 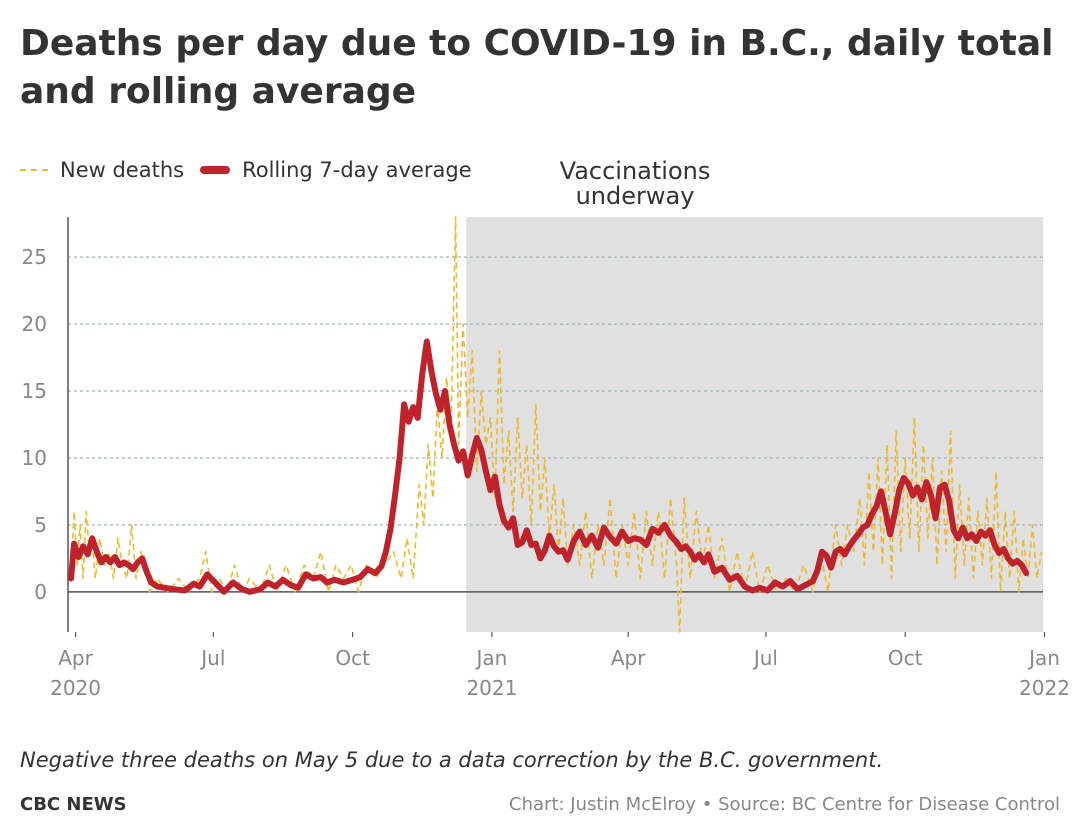 I want to click on y-tick-label: 10, so click(x=34, y=458).